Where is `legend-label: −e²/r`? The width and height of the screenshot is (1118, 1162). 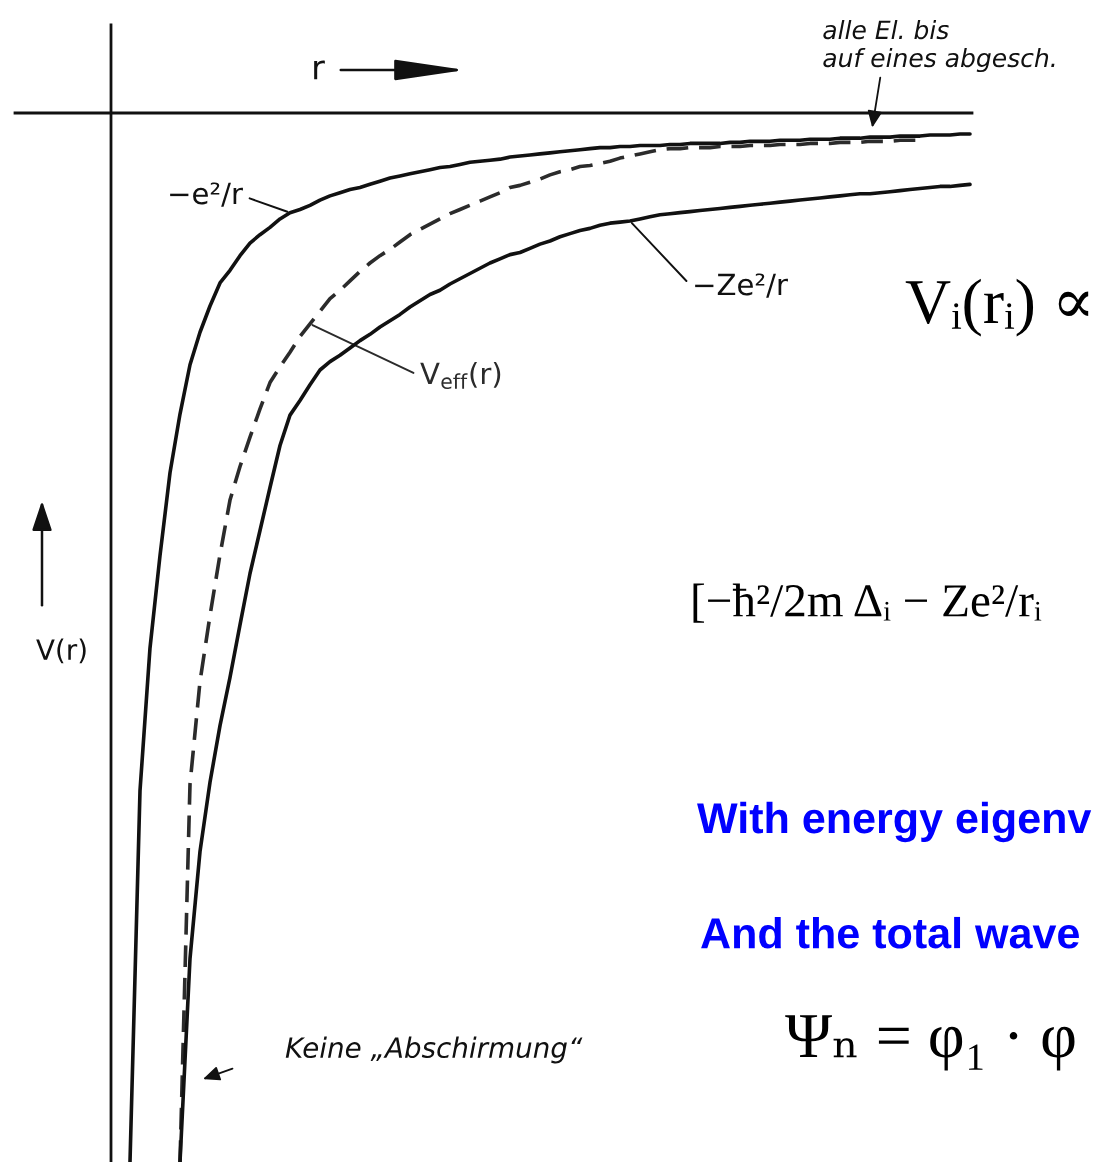 legend-label: −e²/r is located at coordinates (206, 194).